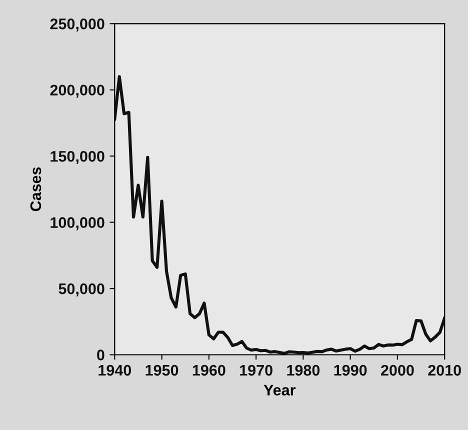 The height and width of the screenshot is (430, 468). Describe the element at coordinates (77, 157) in the screenshot. I see `y-tick-label: 150,000` at that location.